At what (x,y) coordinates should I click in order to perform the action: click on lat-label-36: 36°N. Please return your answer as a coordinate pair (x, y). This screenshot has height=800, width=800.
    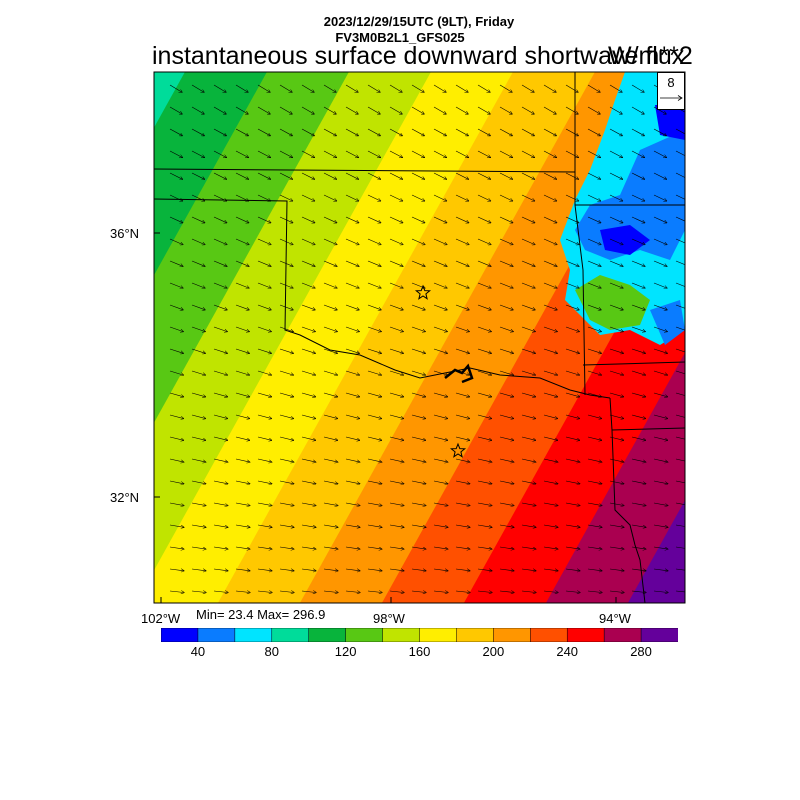
    Looking at the image, I should click on (125, 233).